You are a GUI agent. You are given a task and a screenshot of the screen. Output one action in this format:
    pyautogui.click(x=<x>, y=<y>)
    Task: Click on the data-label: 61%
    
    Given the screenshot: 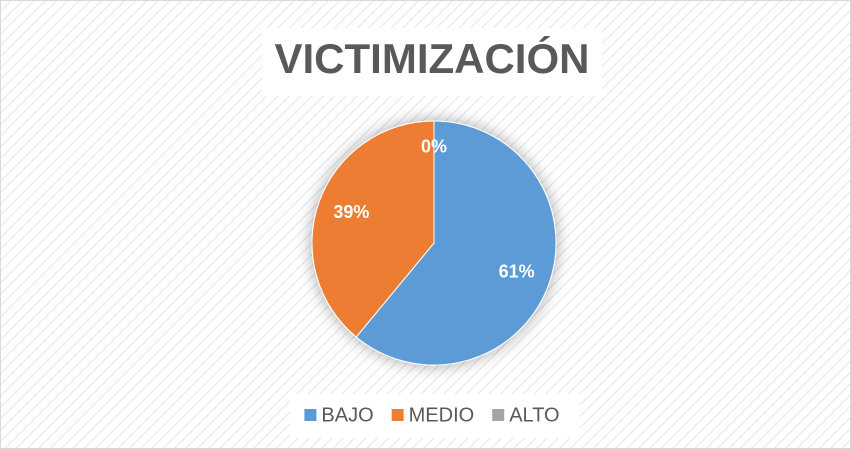 What is the action you would take?
    pyautogui.click(x=517, y=272)
    